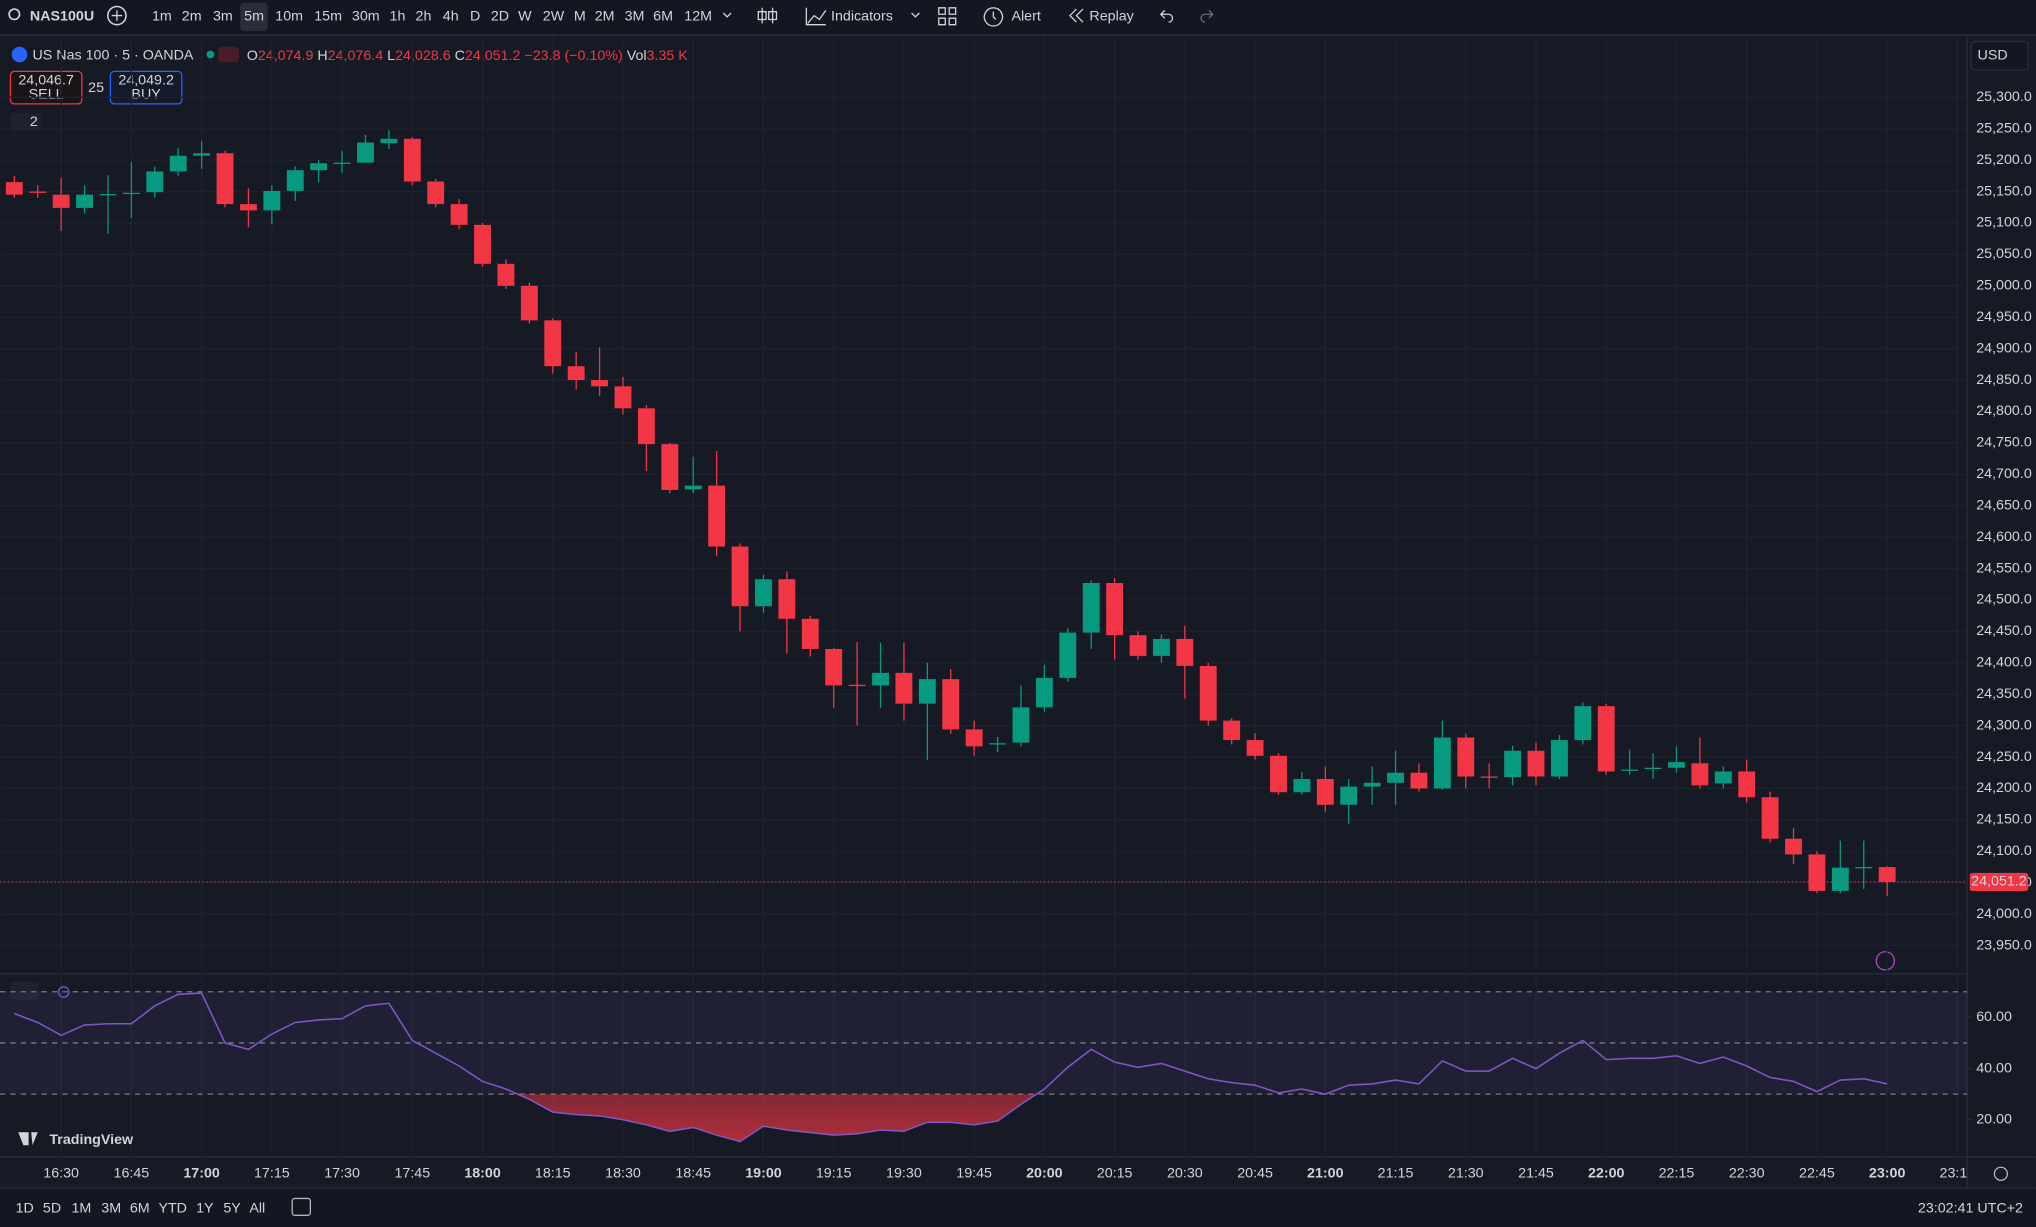  I want to click on rsi-tick-label: 20.00, so click(1994, 1120).